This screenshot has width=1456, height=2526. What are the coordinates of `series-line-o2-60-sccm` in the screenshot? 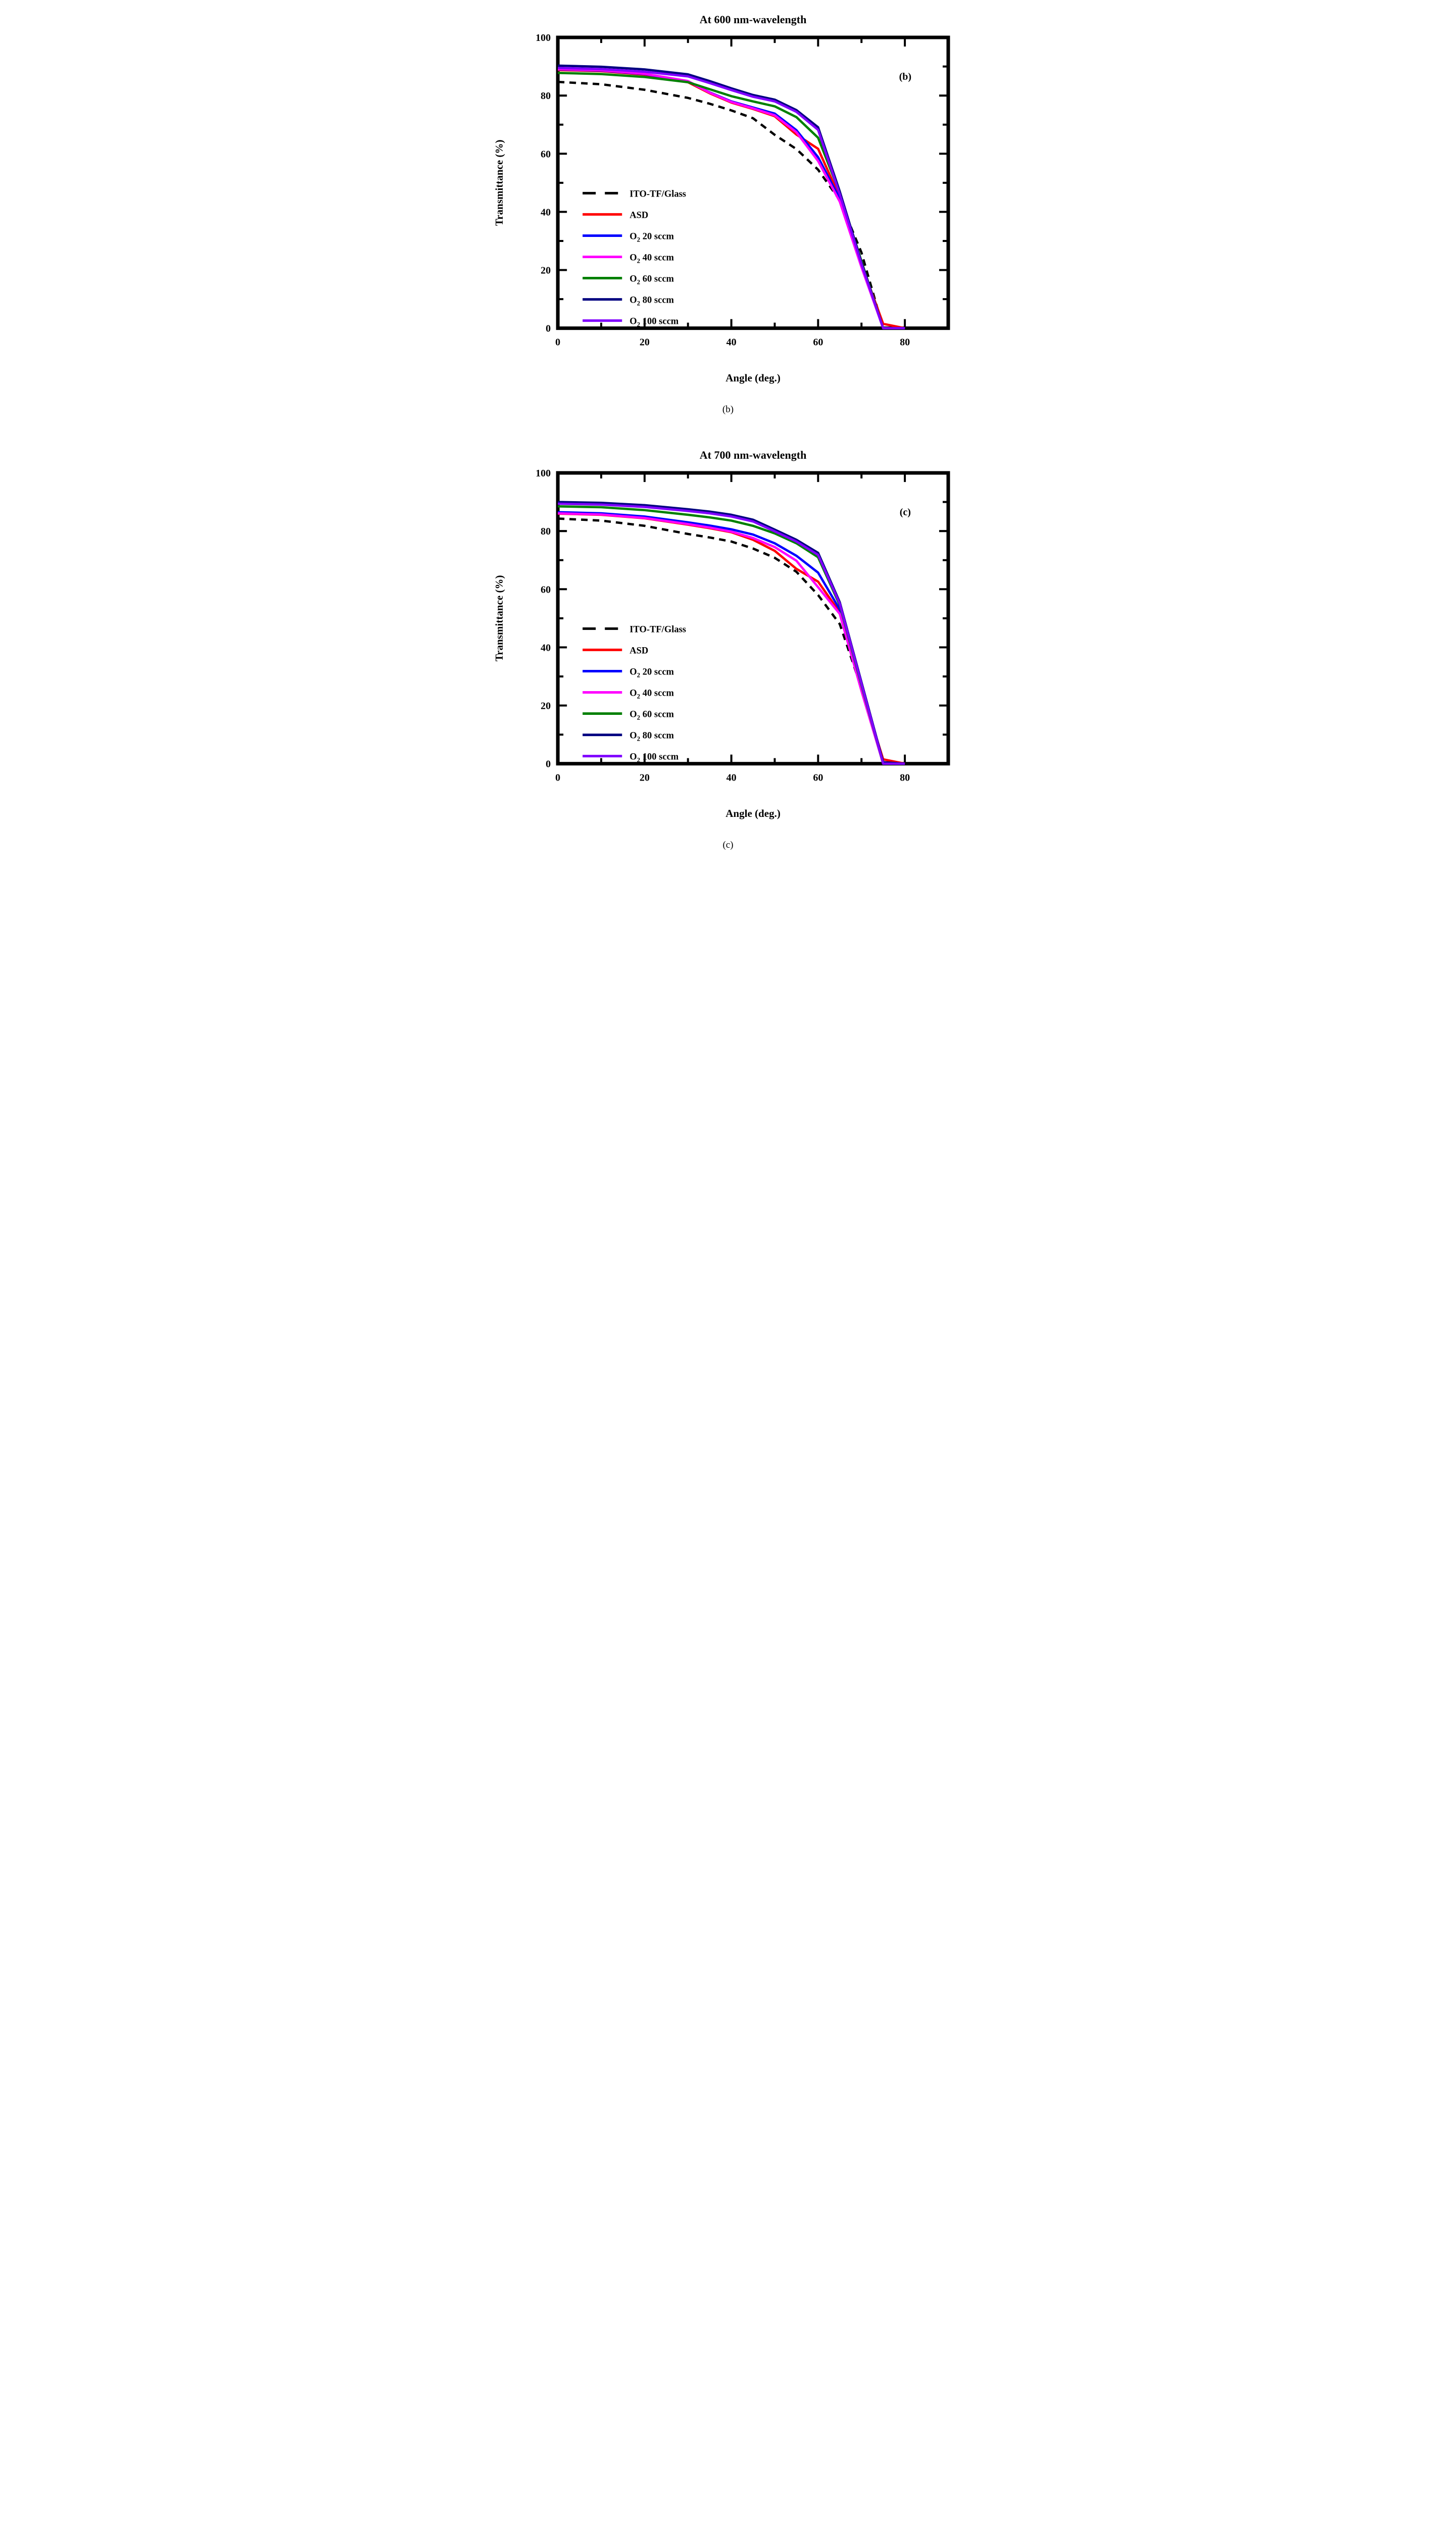 It's located at (731, 635).